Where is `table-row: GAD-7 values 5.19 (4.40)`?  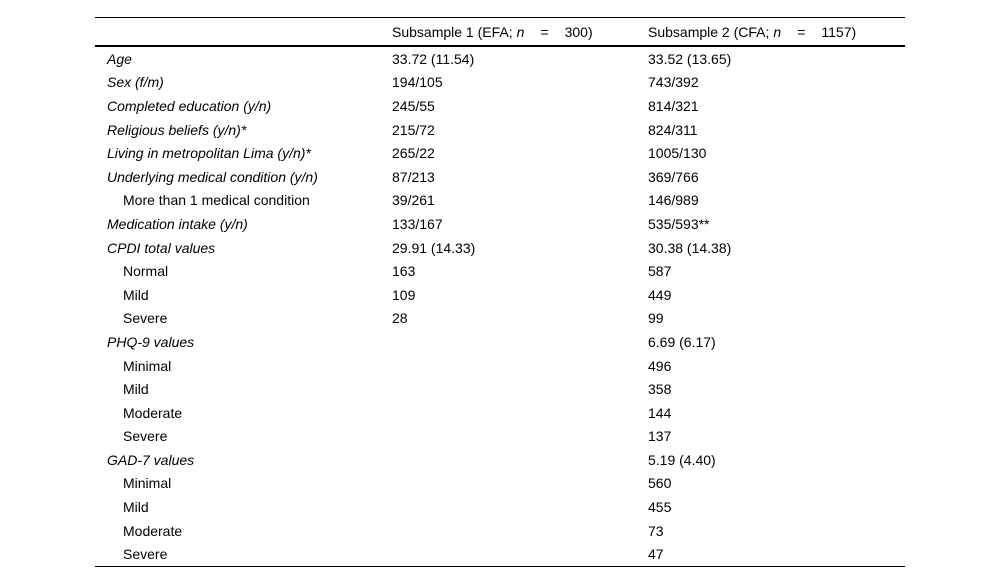
table-row: GAD-7 values 5.19 (4.40) is located at coordinates (500, 460).